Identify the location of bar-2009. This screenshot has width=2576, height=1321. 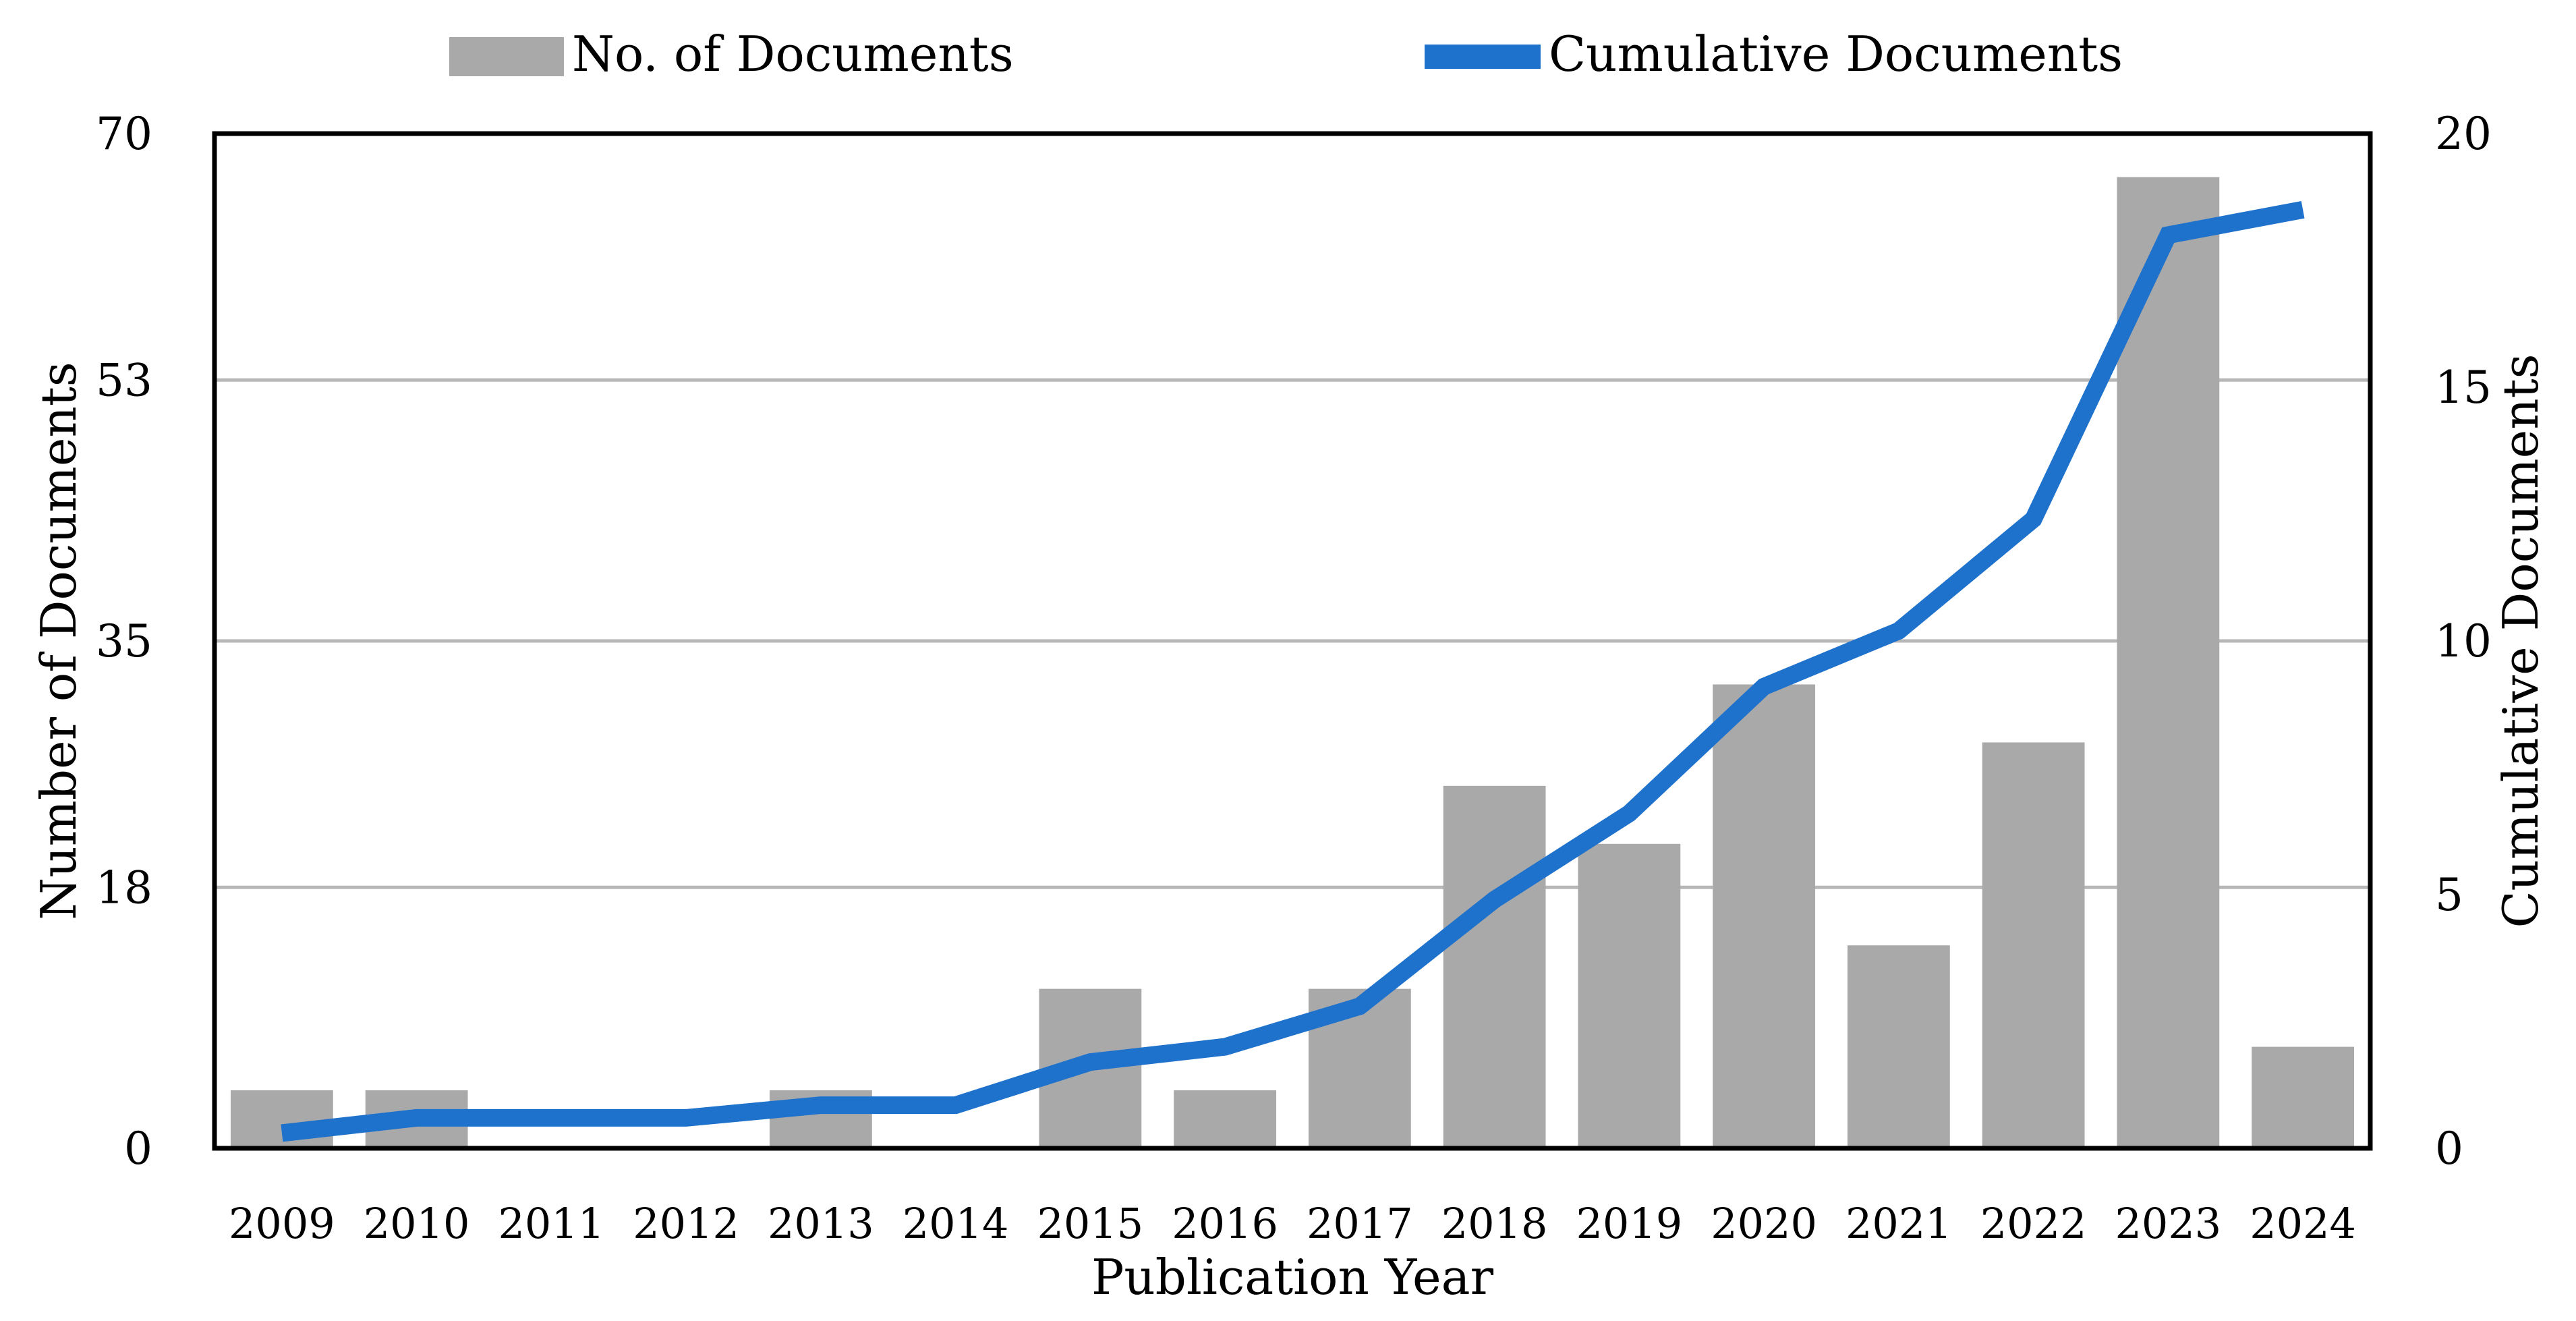
(282, 1119).